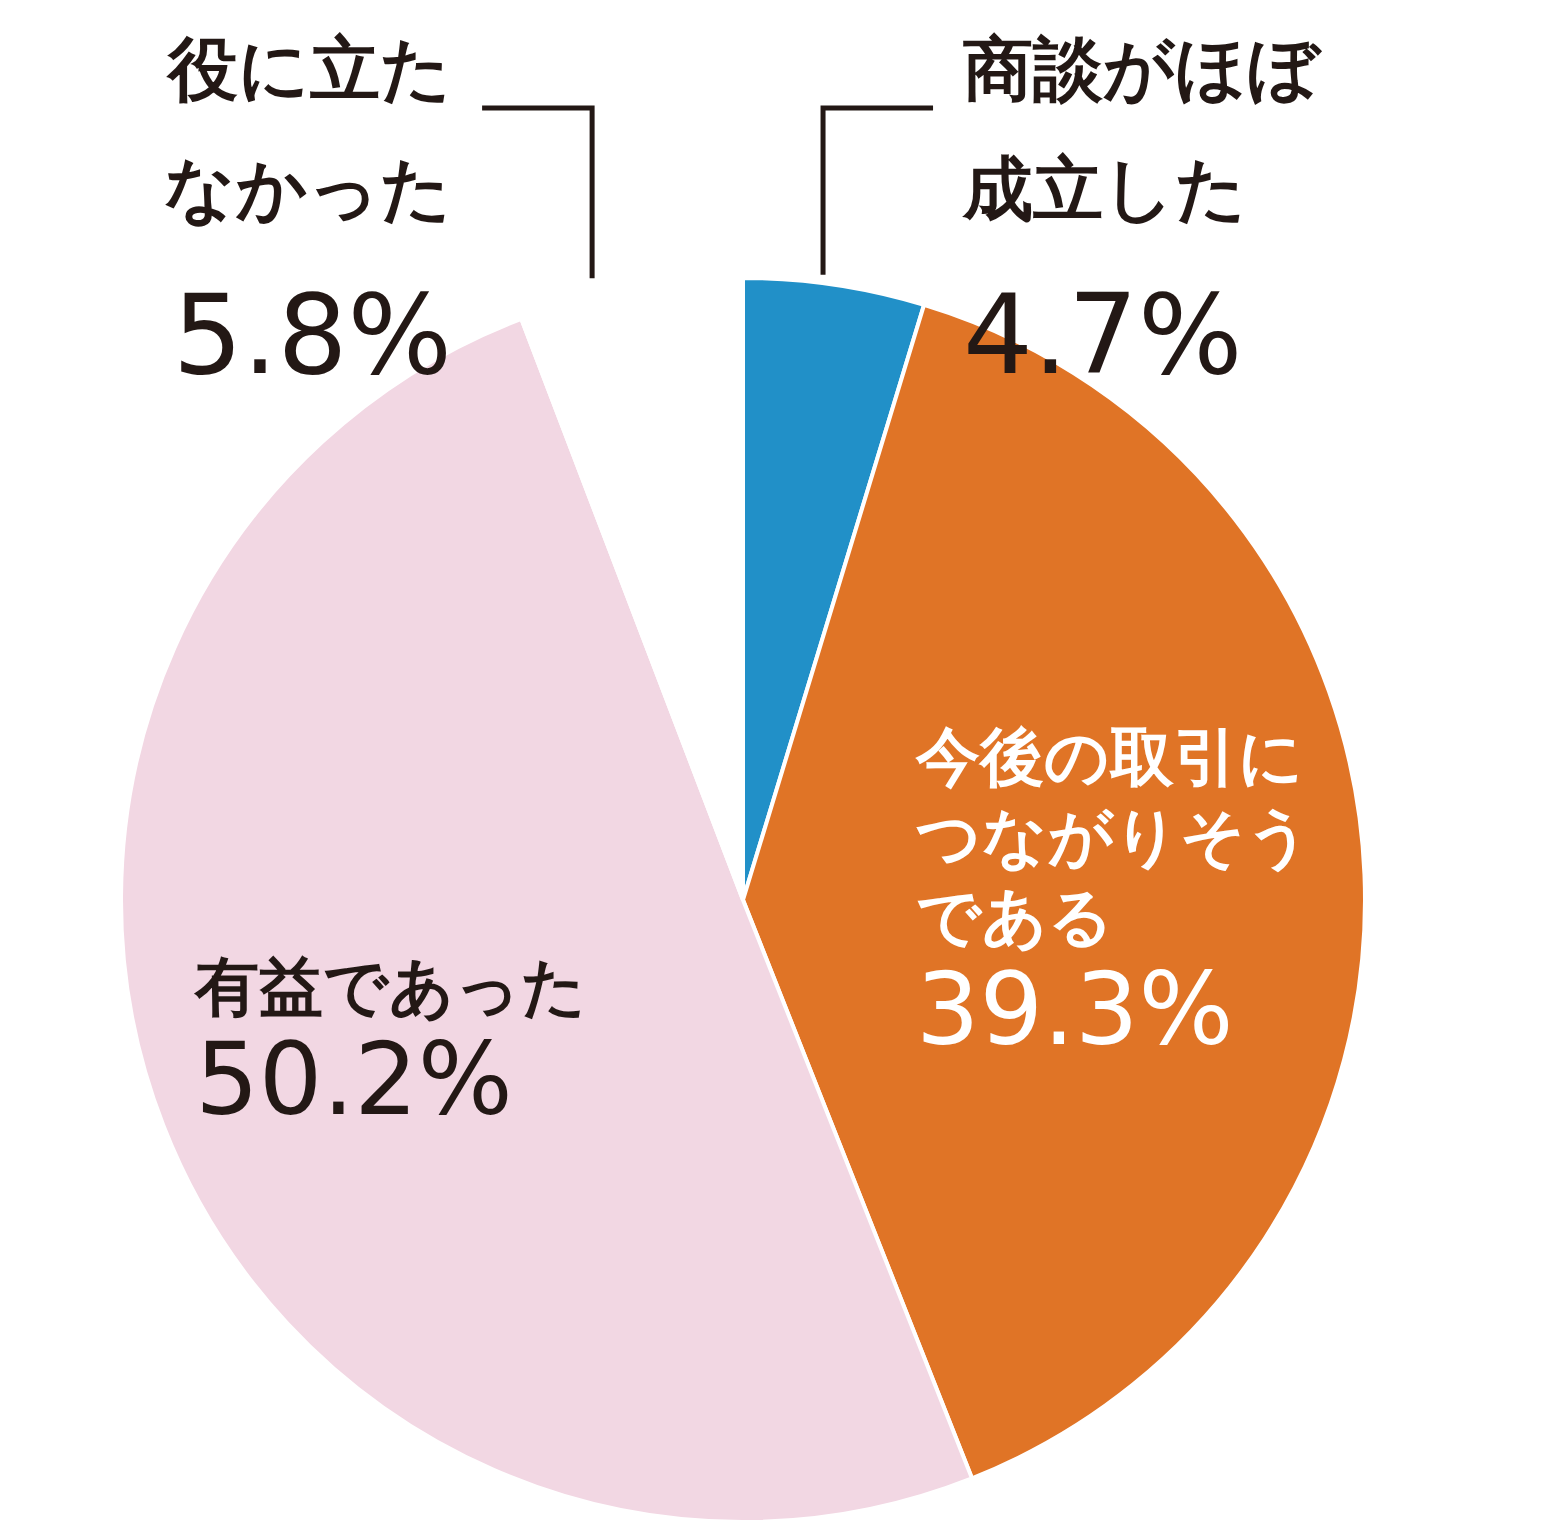  Describe the element at coordinates (1103, 335) in the screenshot. I see `data-label: 4.7%` at that location.